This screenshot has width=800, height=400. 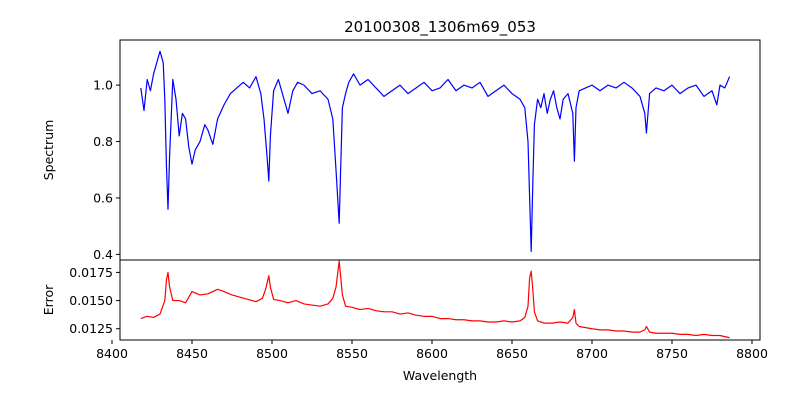 What do you see at coordinates (592, 353) in the screenshot?
I see `x-tick-label: 8700` at bounding box center [592, 353].